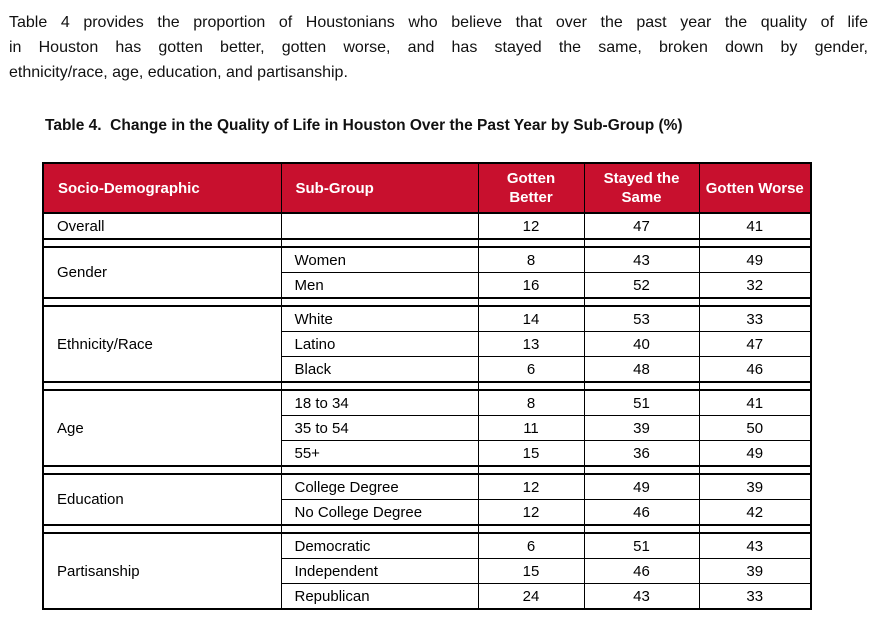 The height and width of the screenshot is (635, 878). What do you see at coordinates (641, 344) in the screenshot?
I see `value-cell: 40` at bounding box center [641, 344].